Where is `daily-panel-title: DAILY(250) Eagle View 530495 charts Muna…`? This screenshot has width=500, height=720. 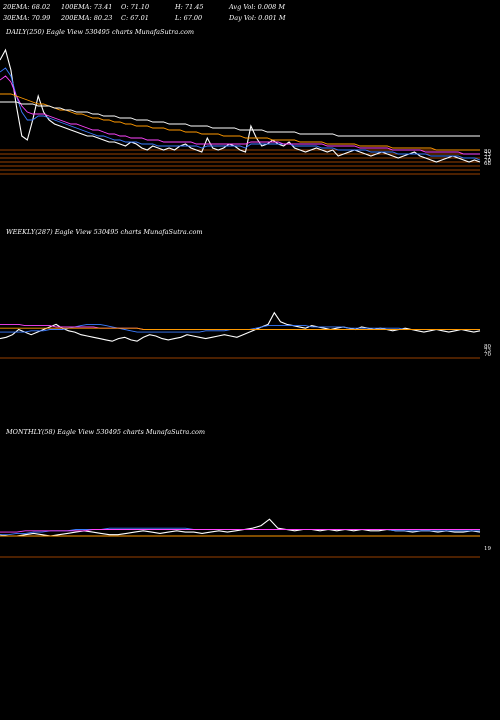 daily-panel-title: DAILY(250) Eagle View 530495 charts Muna… is located at coordinates (100, 32).